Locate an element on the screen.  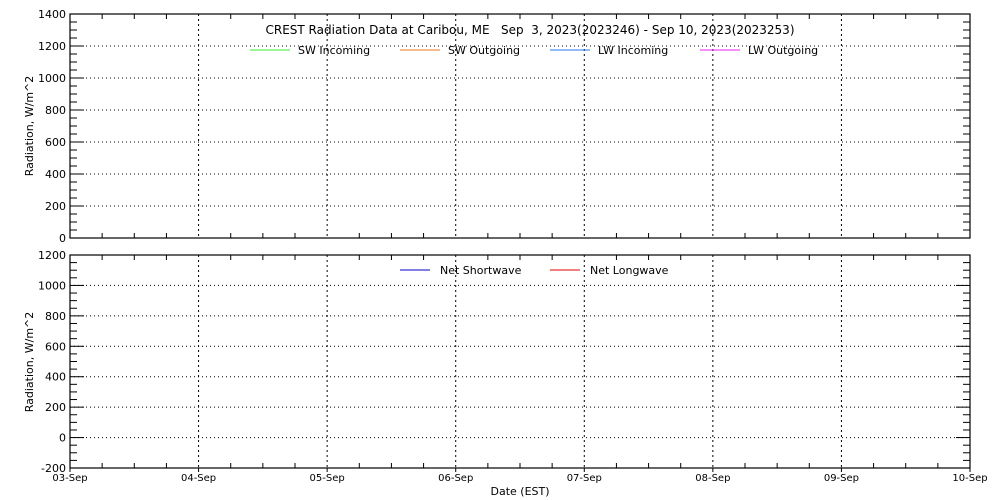
legend-label: LW Outgoing is located at coordinates (783, 50).